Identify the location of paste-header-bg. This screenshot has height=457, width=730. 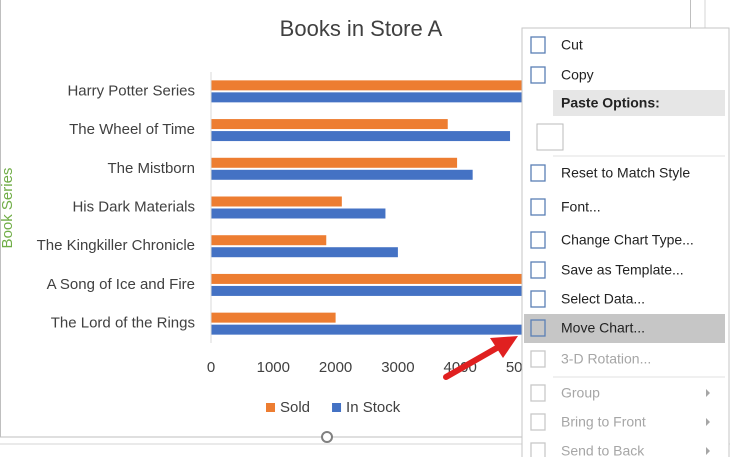
(639, 103).